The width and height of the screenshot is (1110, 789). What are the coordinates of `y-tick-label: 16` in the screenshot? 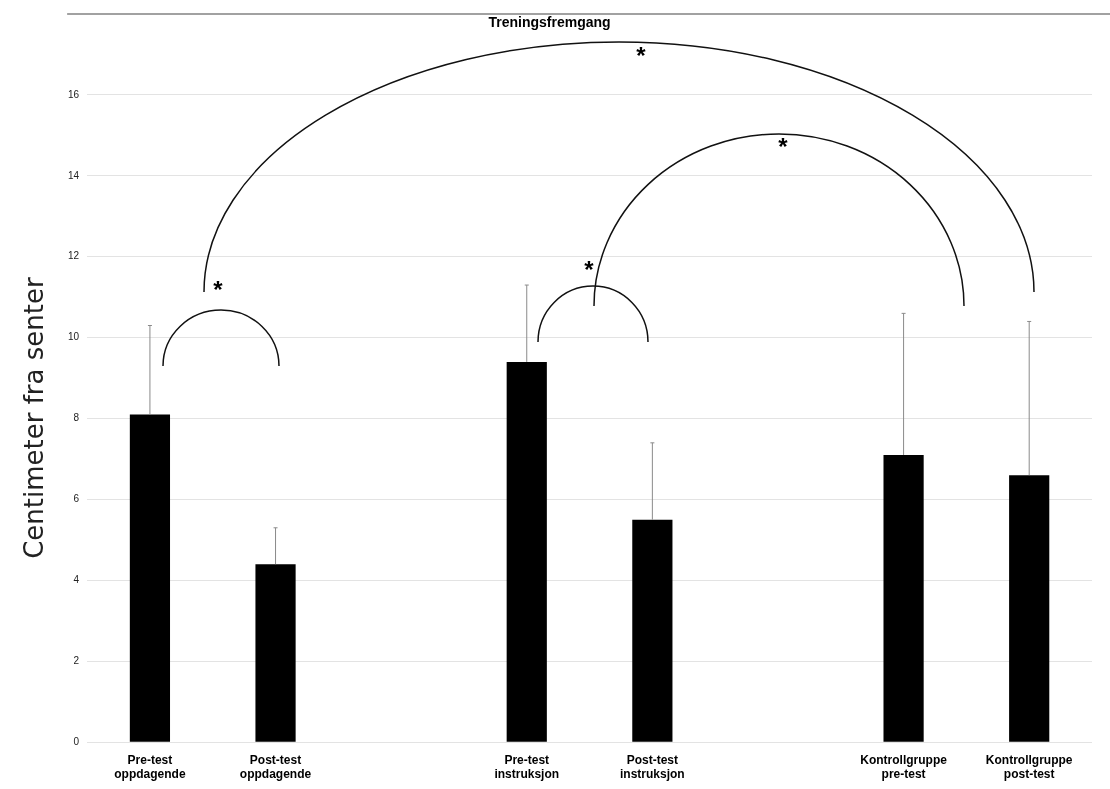 It's located at (74, 94).